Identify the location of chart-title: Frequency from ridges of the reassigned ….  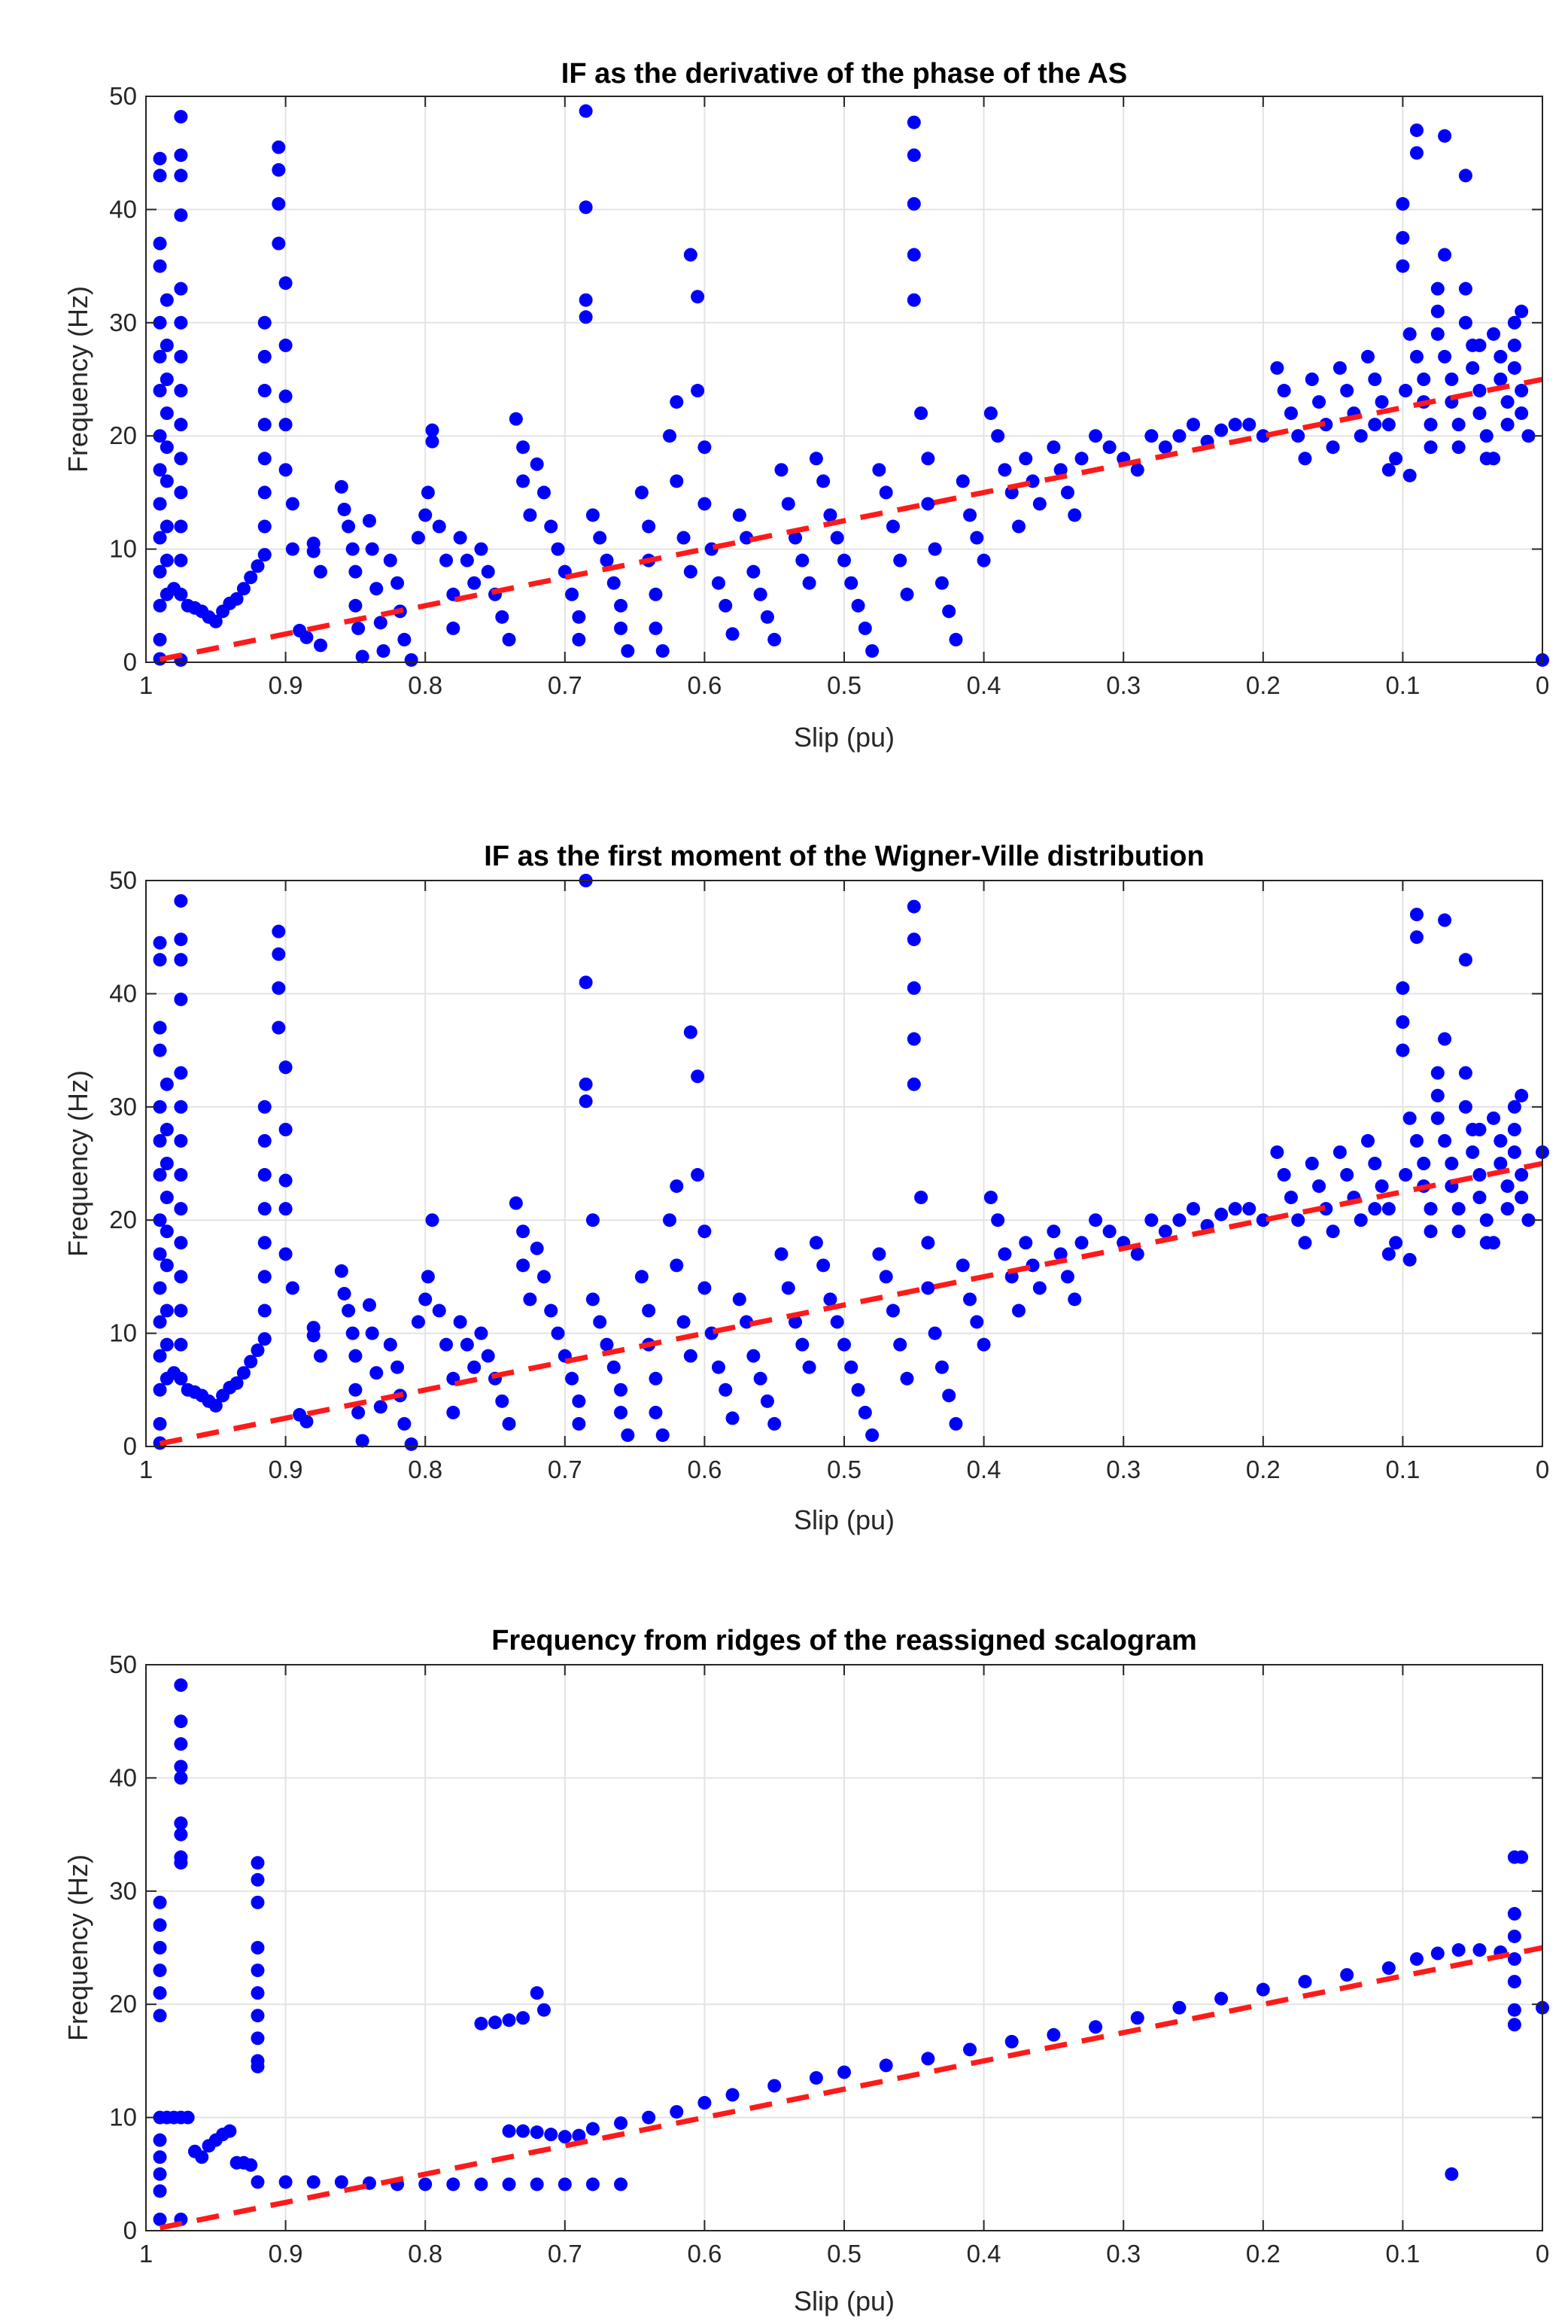
(844, 1641).